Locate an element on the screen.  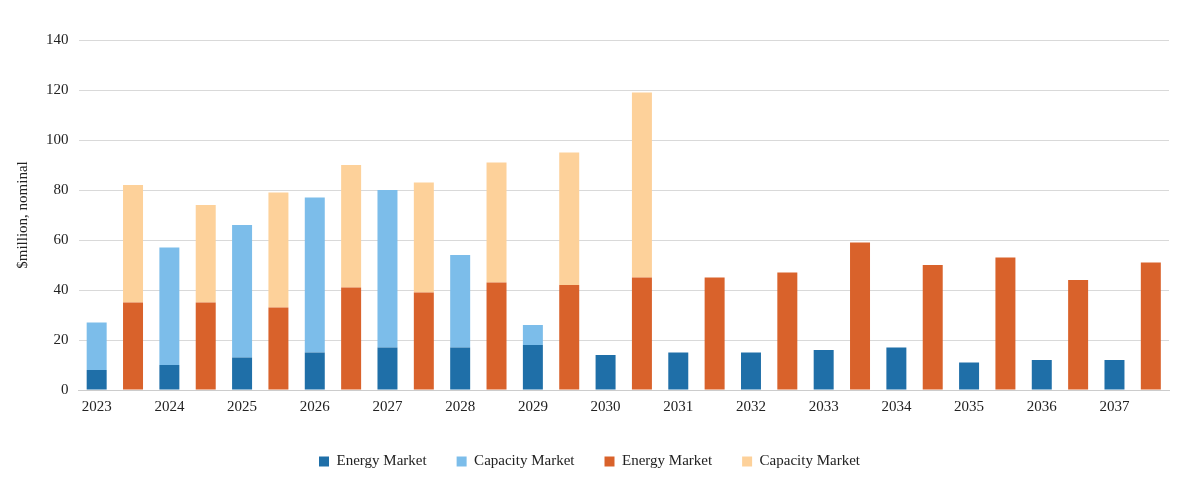
y-tick-label: 80 is located at coordinates (61, 188).